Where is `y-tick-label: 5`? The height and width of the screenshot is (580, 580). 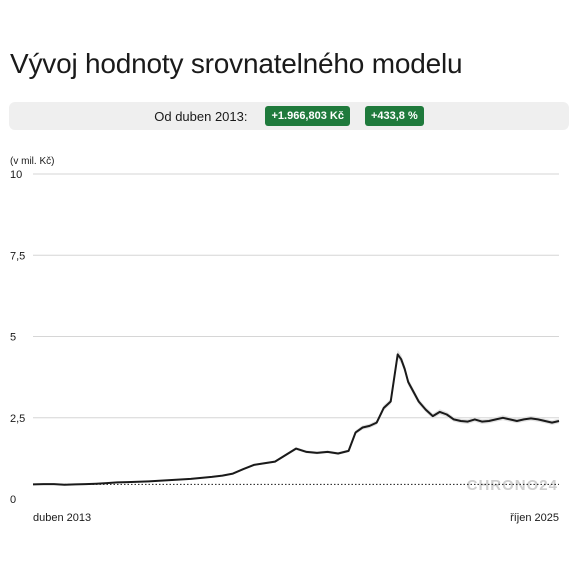
y-tick-label: 5 is located at coordinates (13, 338).